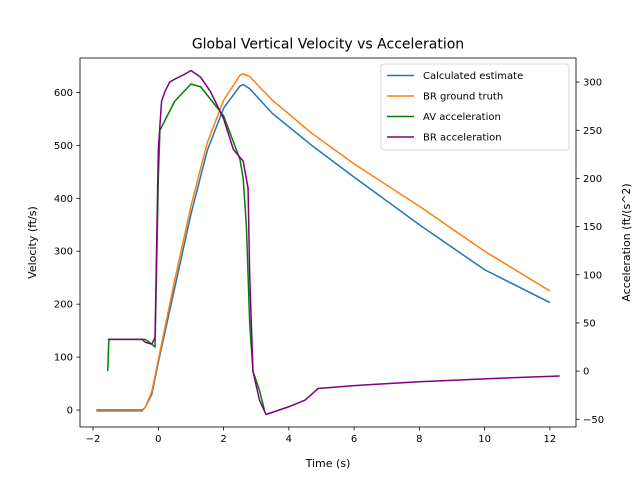  Describe the element at coordinates (223, 439) in the screenshot. I see `x-tick-label: 2` at that location.